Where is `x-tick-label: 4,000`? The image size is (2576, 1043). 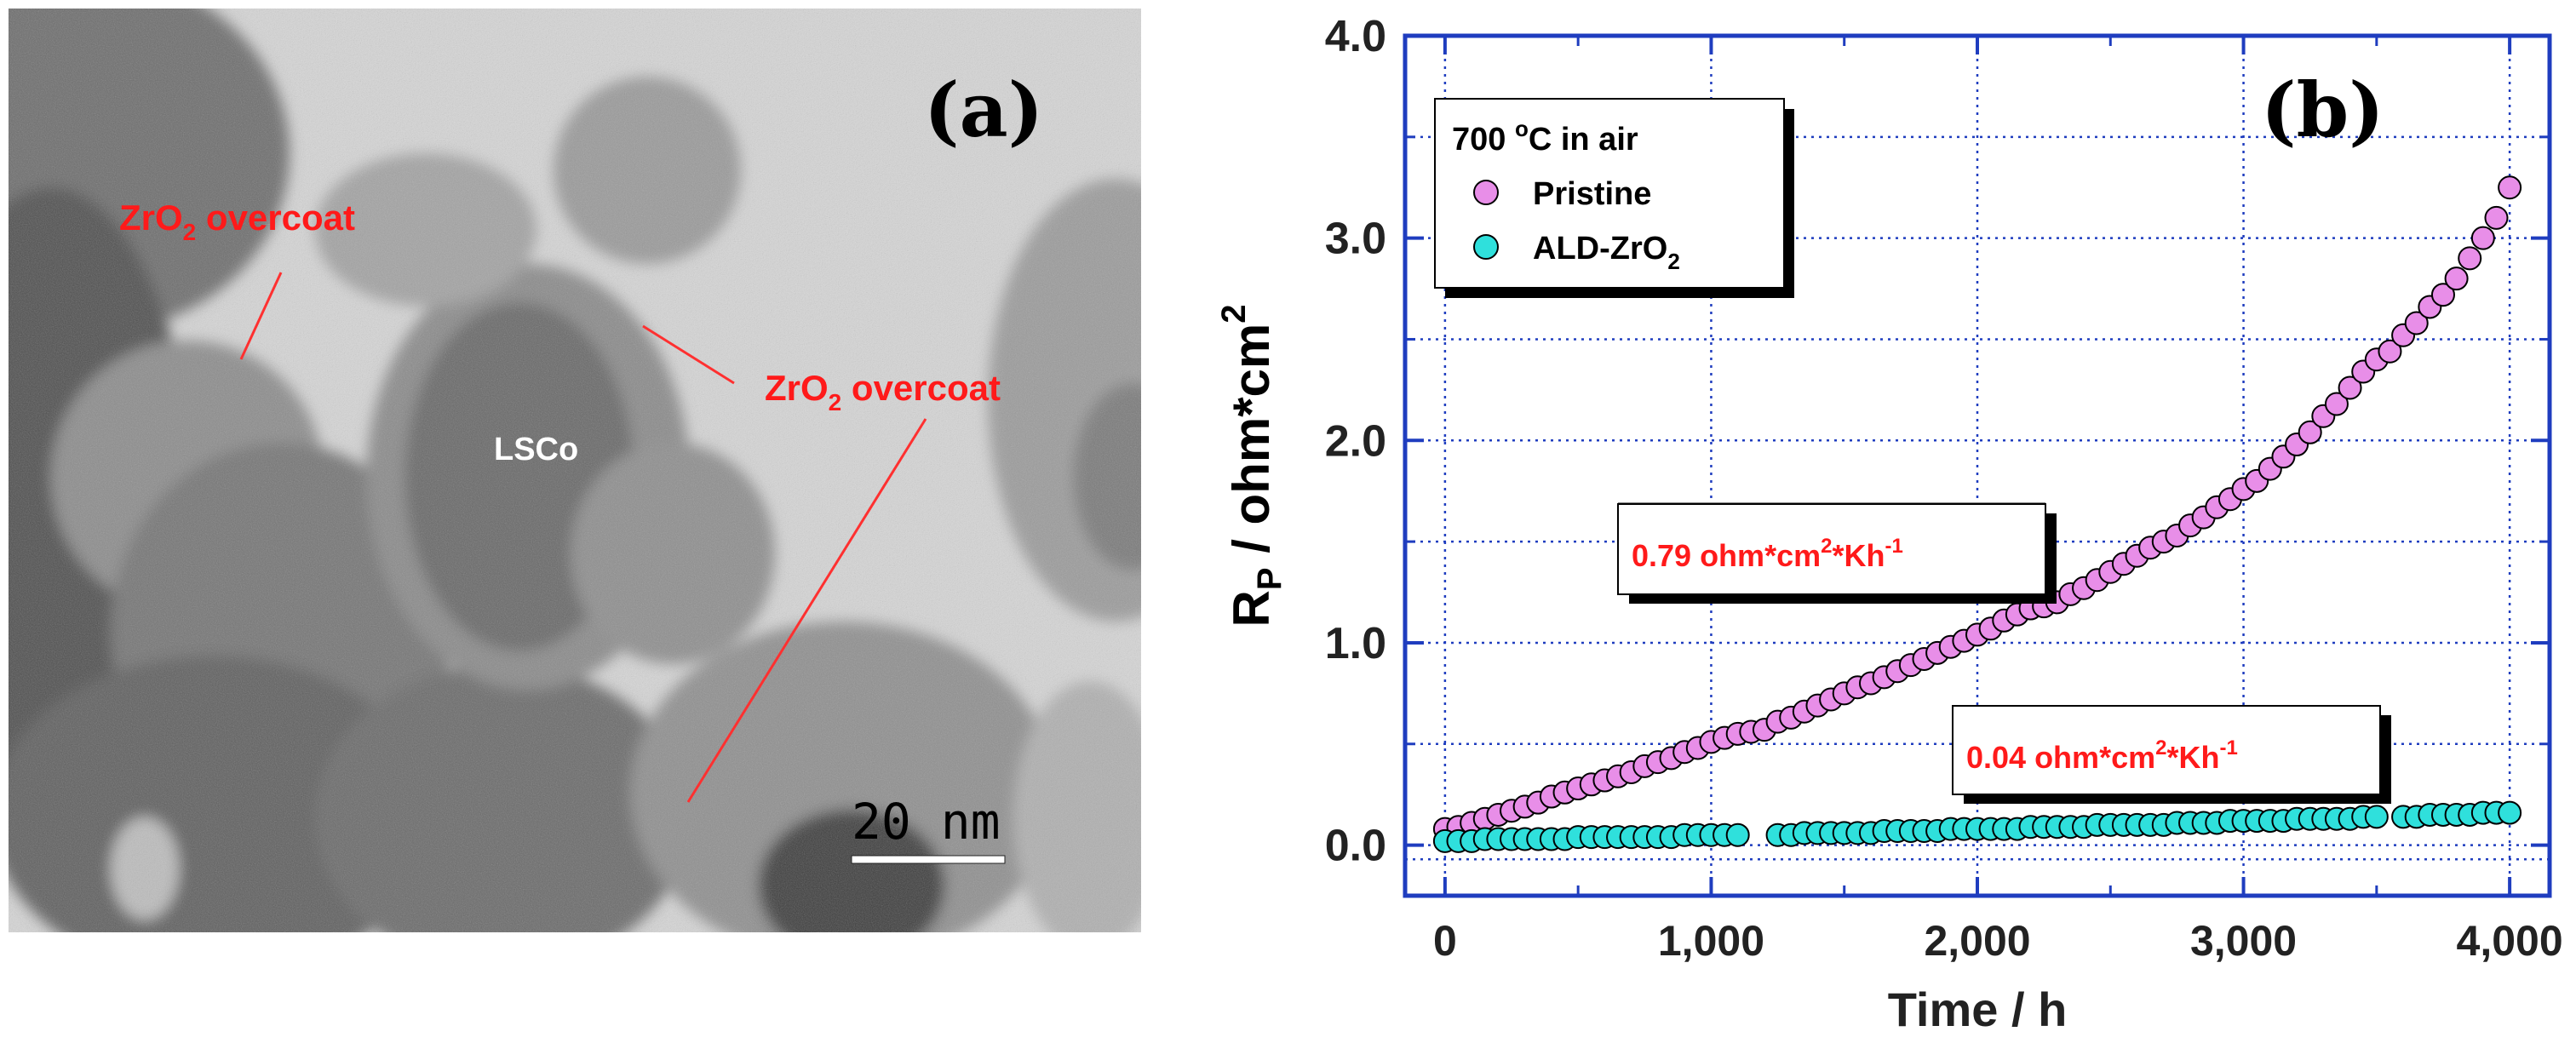
x-tick-label: 4,000 is located at coordinates (2510, 941).